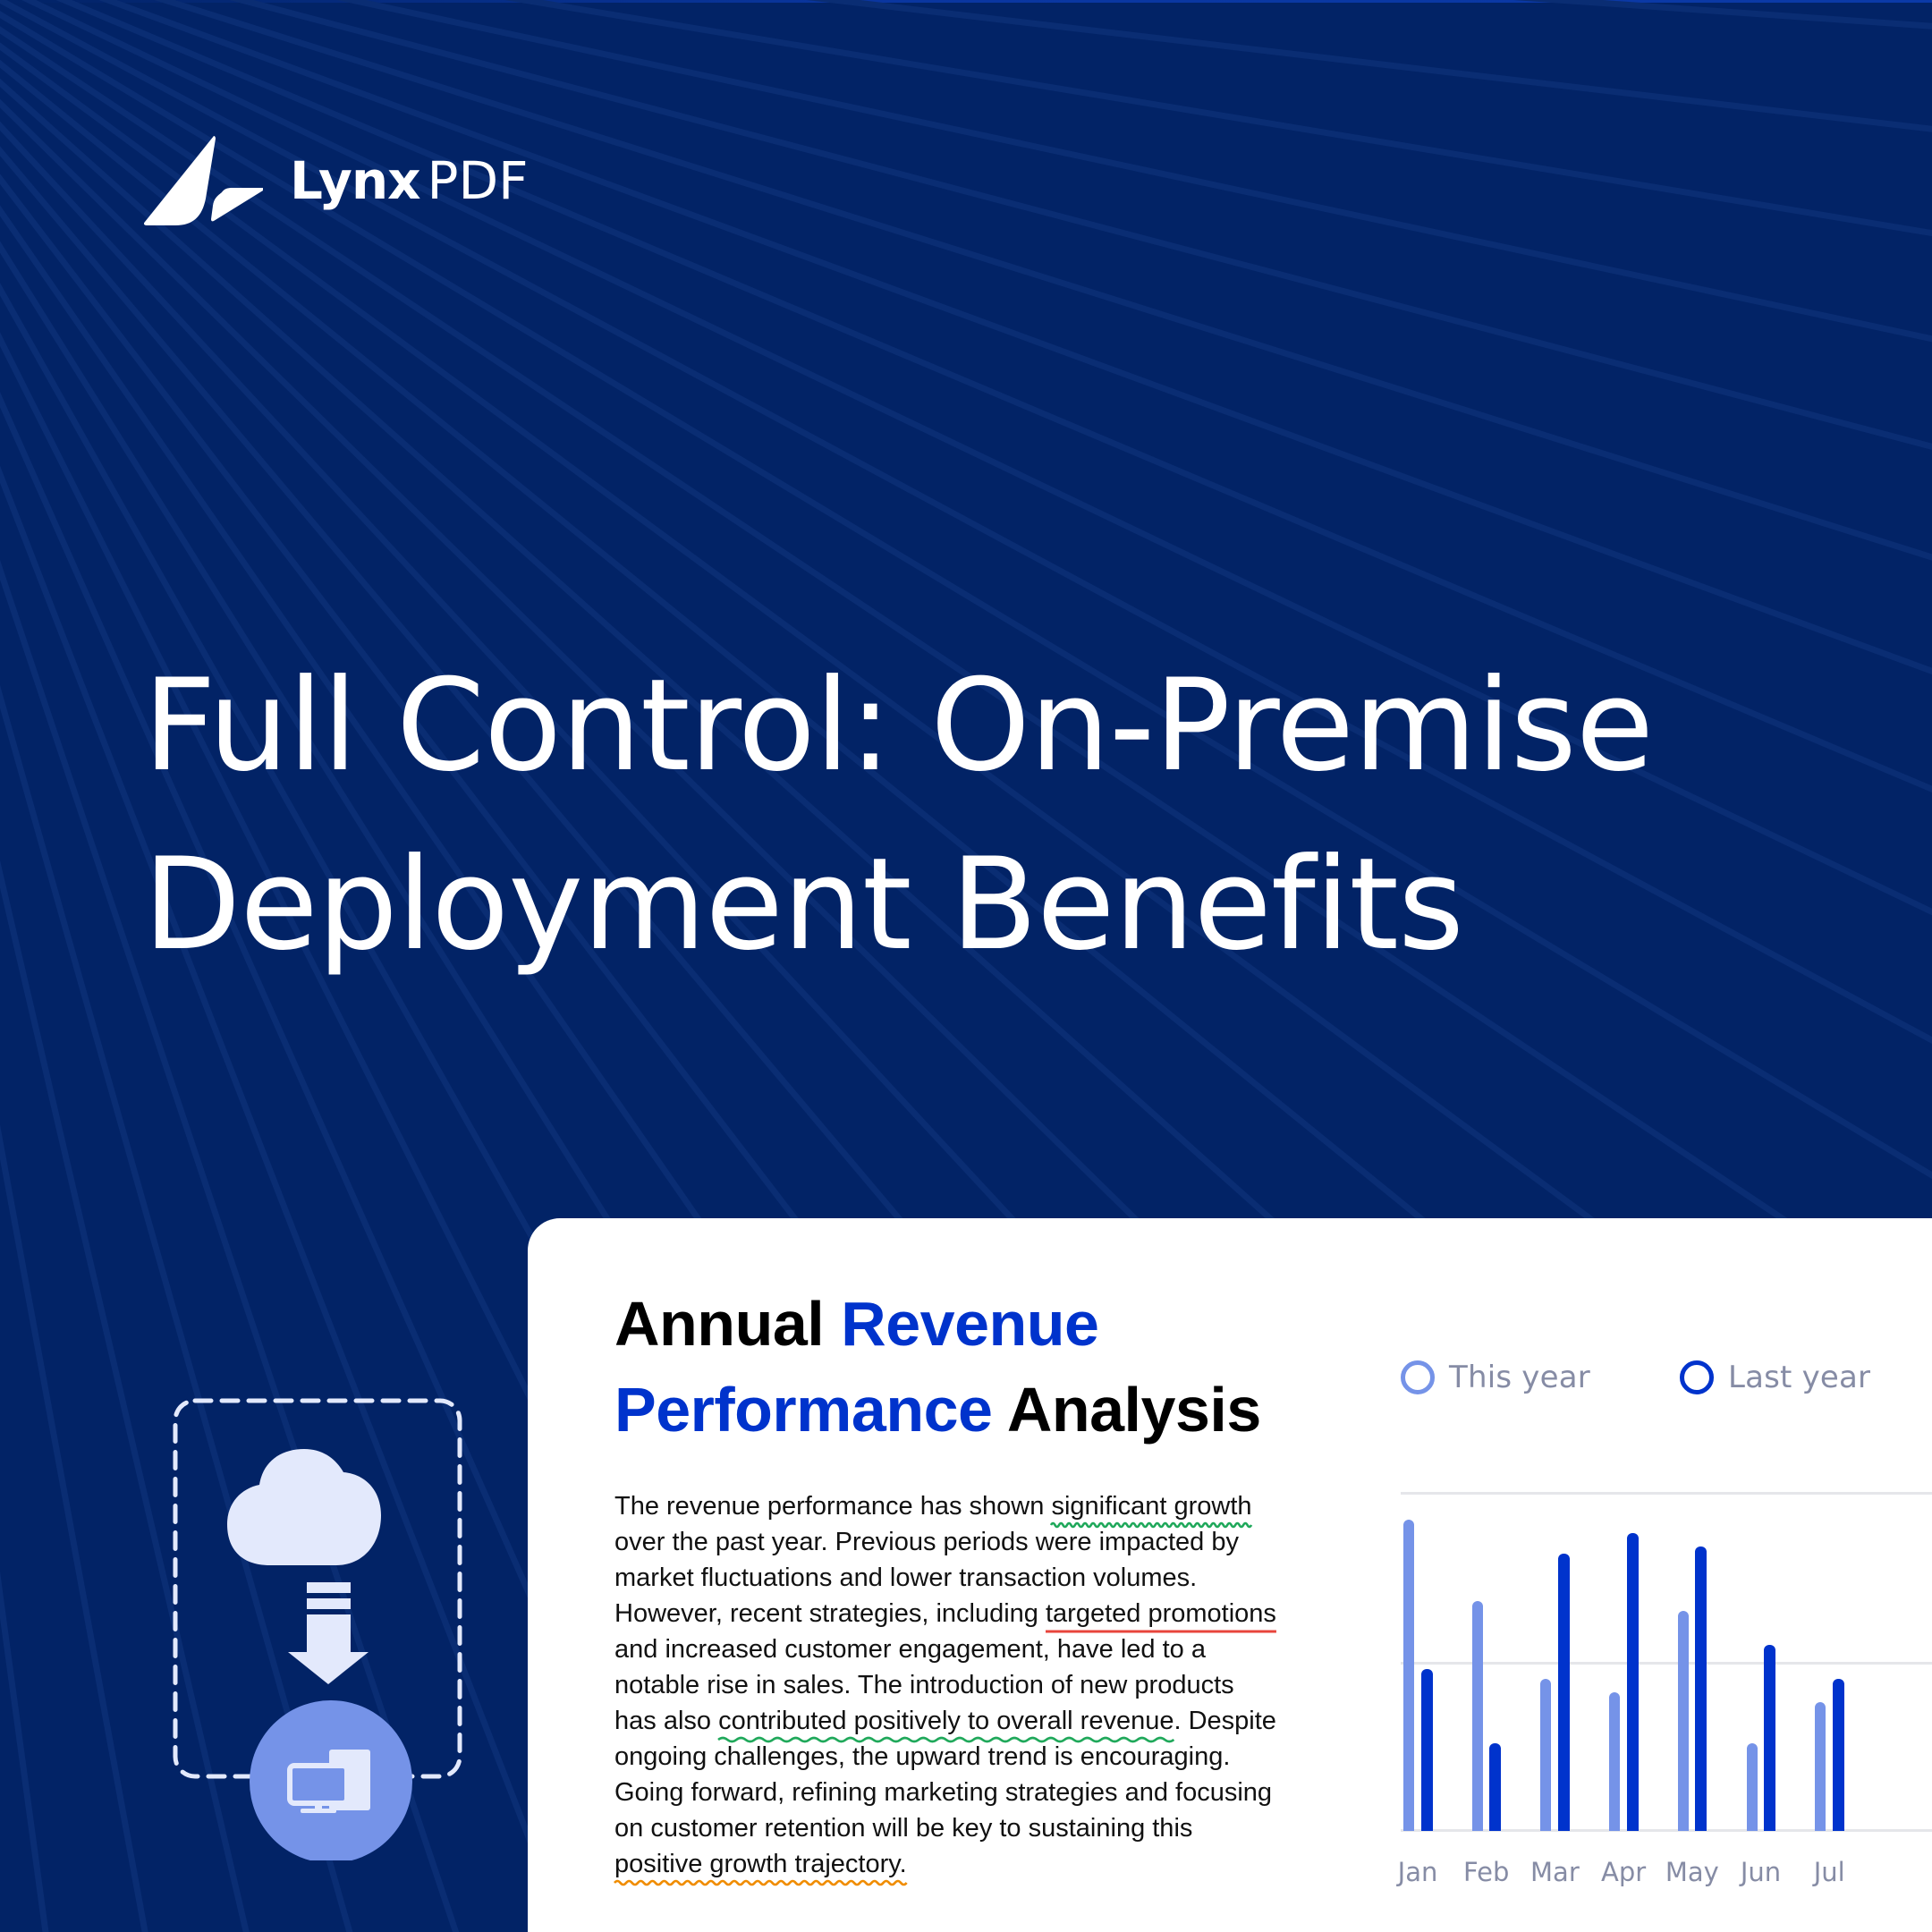  Describe the element at coordinates (1126, 1410) in the screenshot. I see `title-word-analysis: Analysis` at that location.